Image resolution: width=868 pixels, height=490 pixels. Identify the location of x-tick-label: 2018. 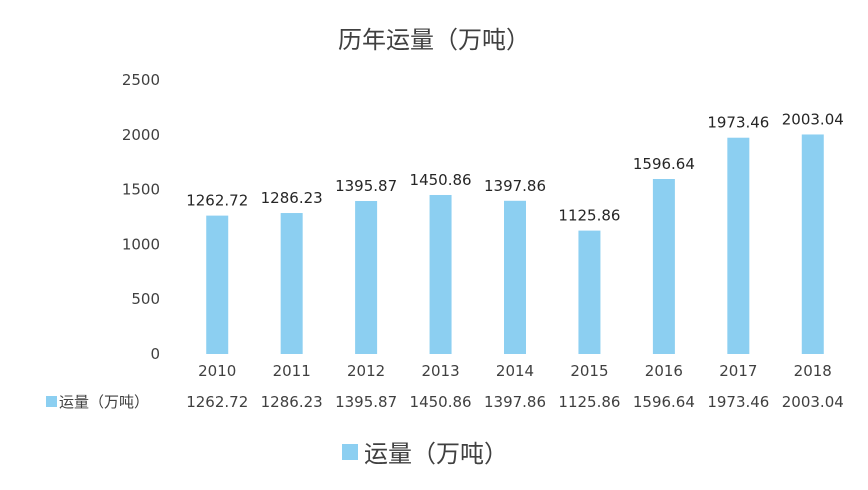
(813, 371).